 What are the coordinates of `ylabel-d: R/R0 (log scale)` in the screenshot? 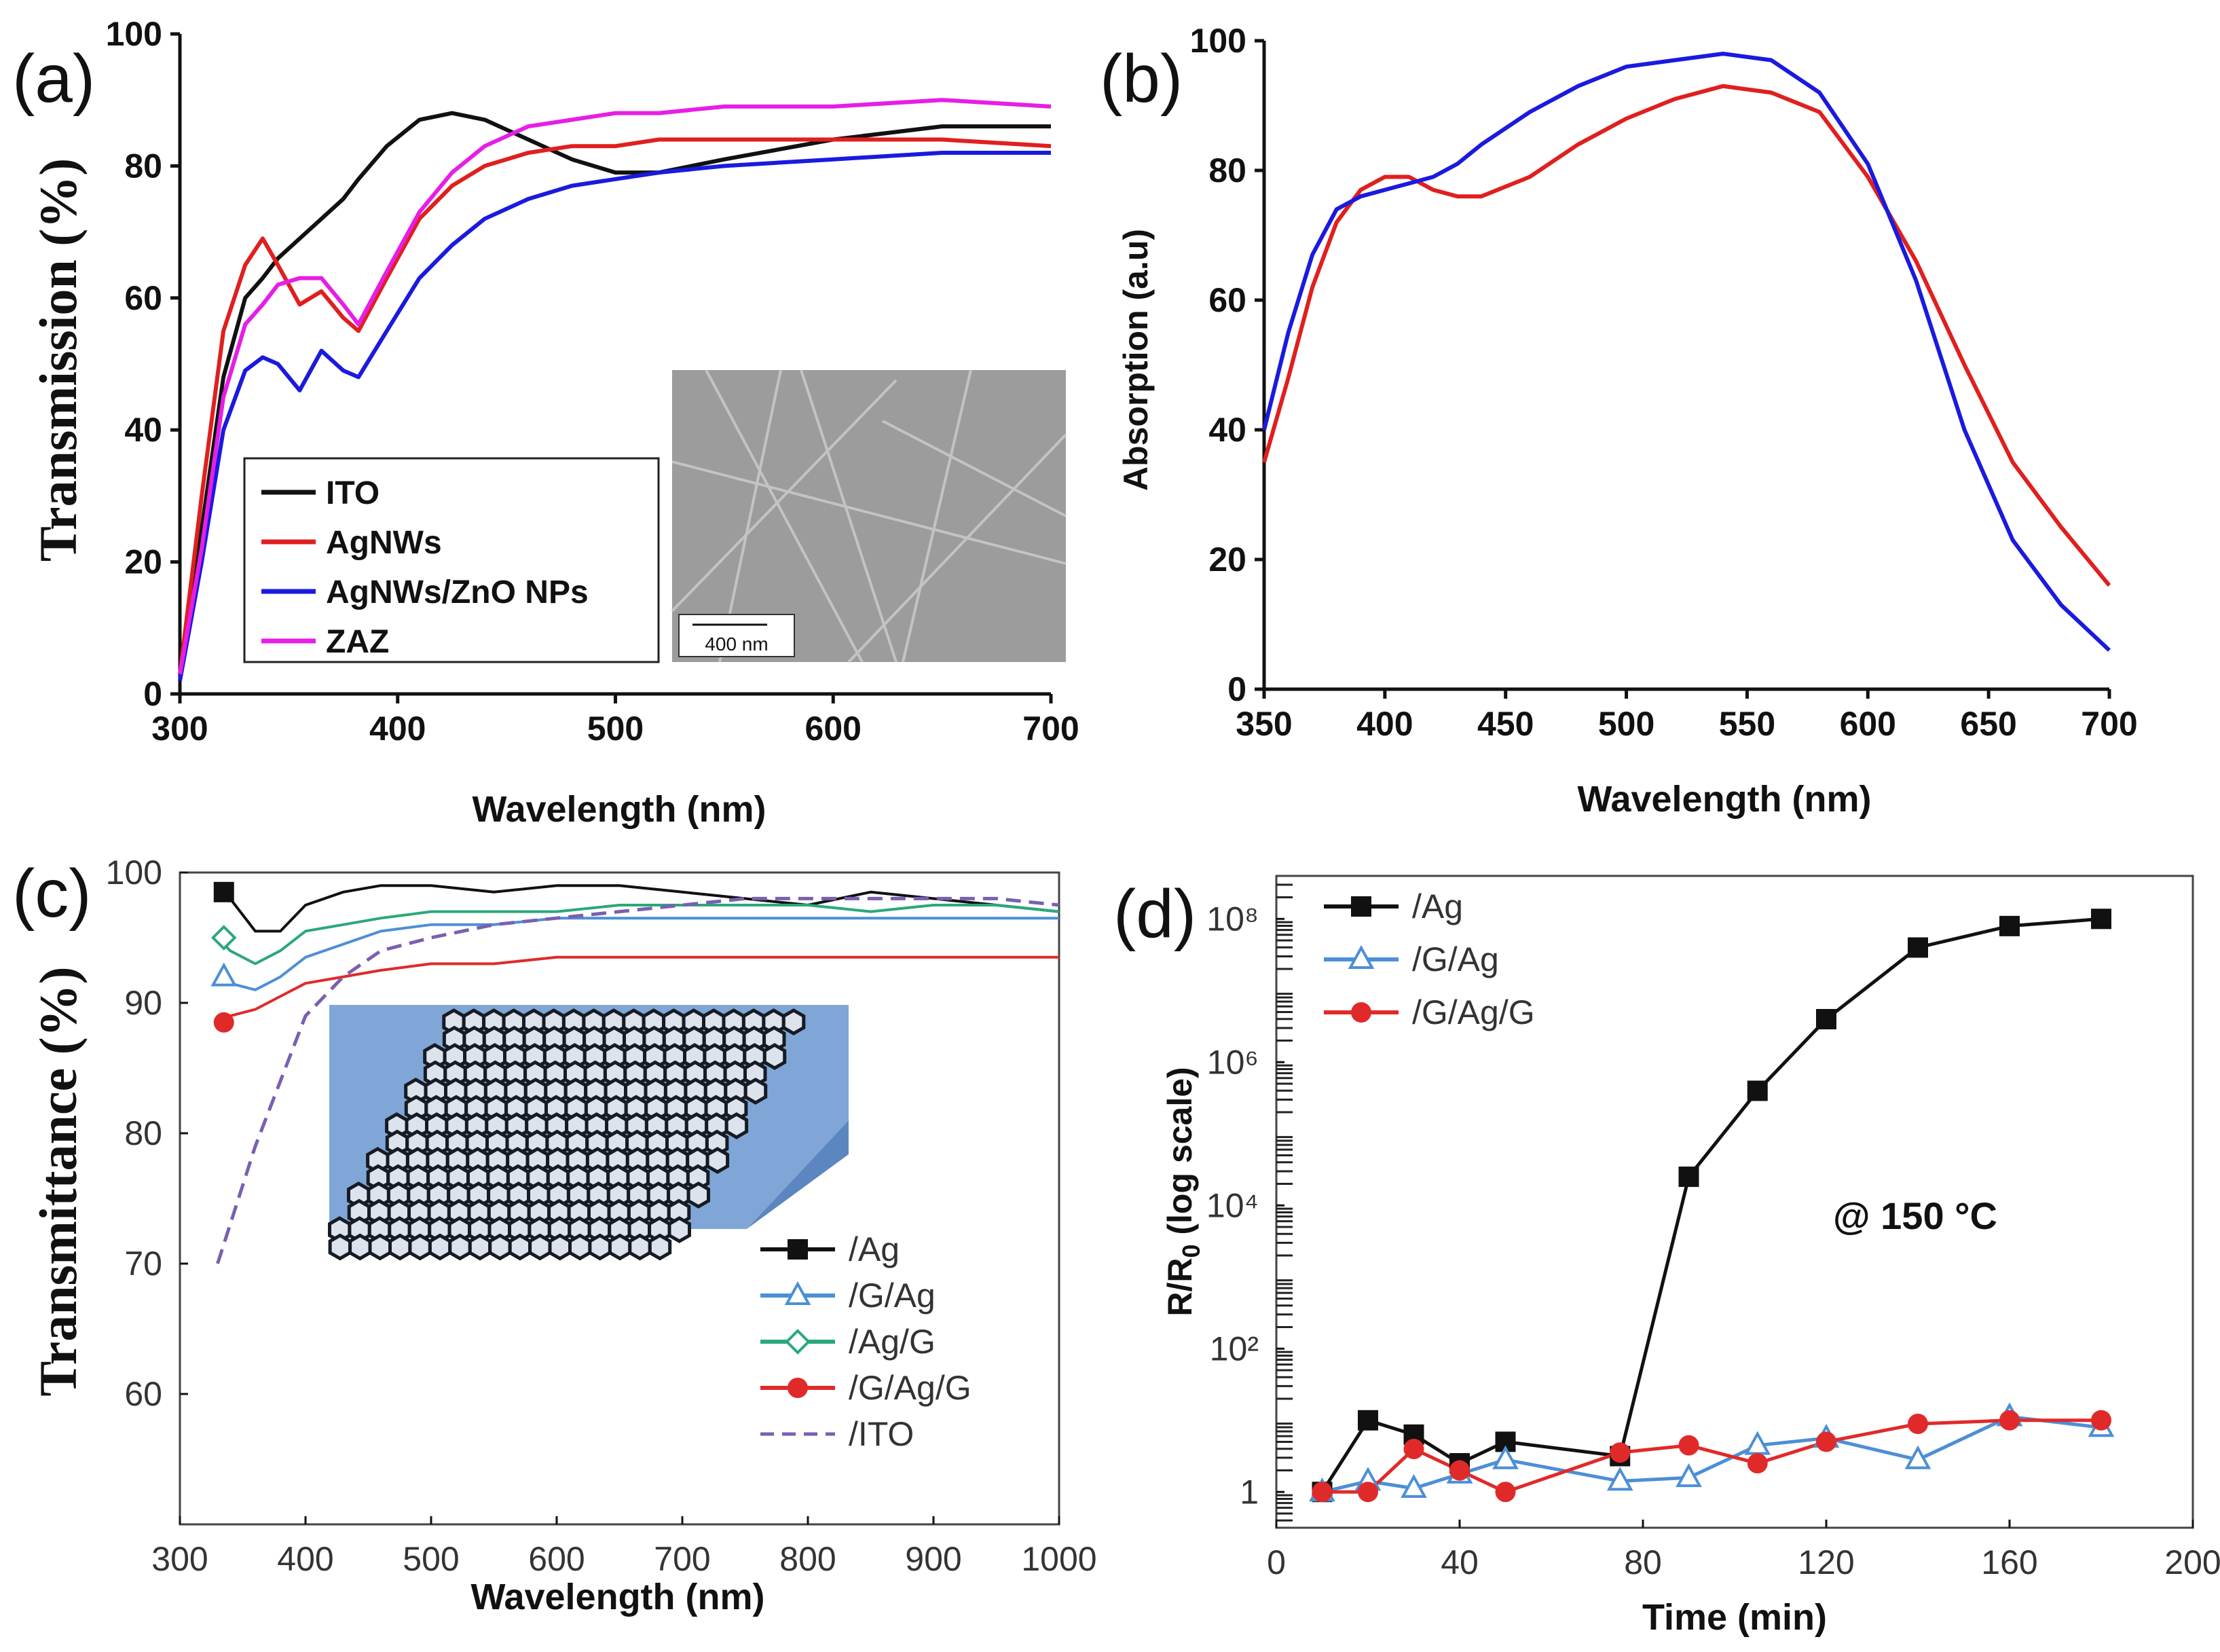 It's located at (1183, 1192).